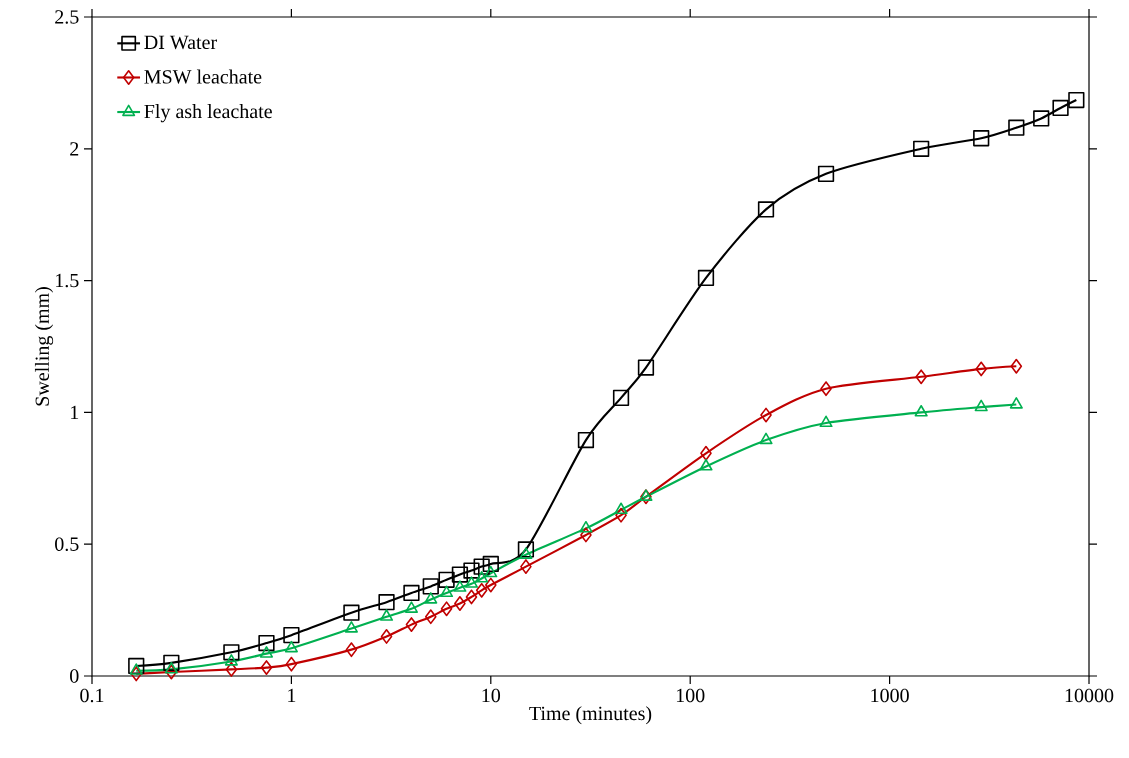  I want to click on y-tick-label: 1.5, so click(67, 280).